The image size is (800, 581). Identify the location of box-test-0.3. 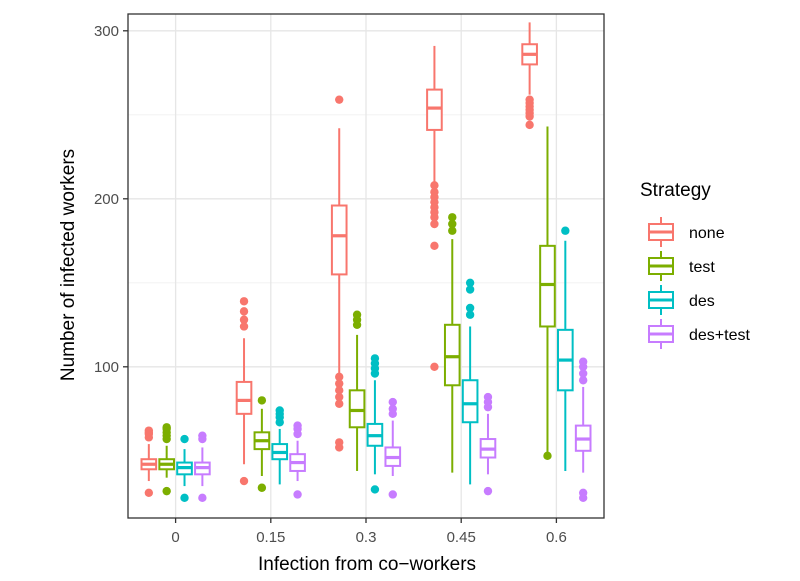
(357, 390).